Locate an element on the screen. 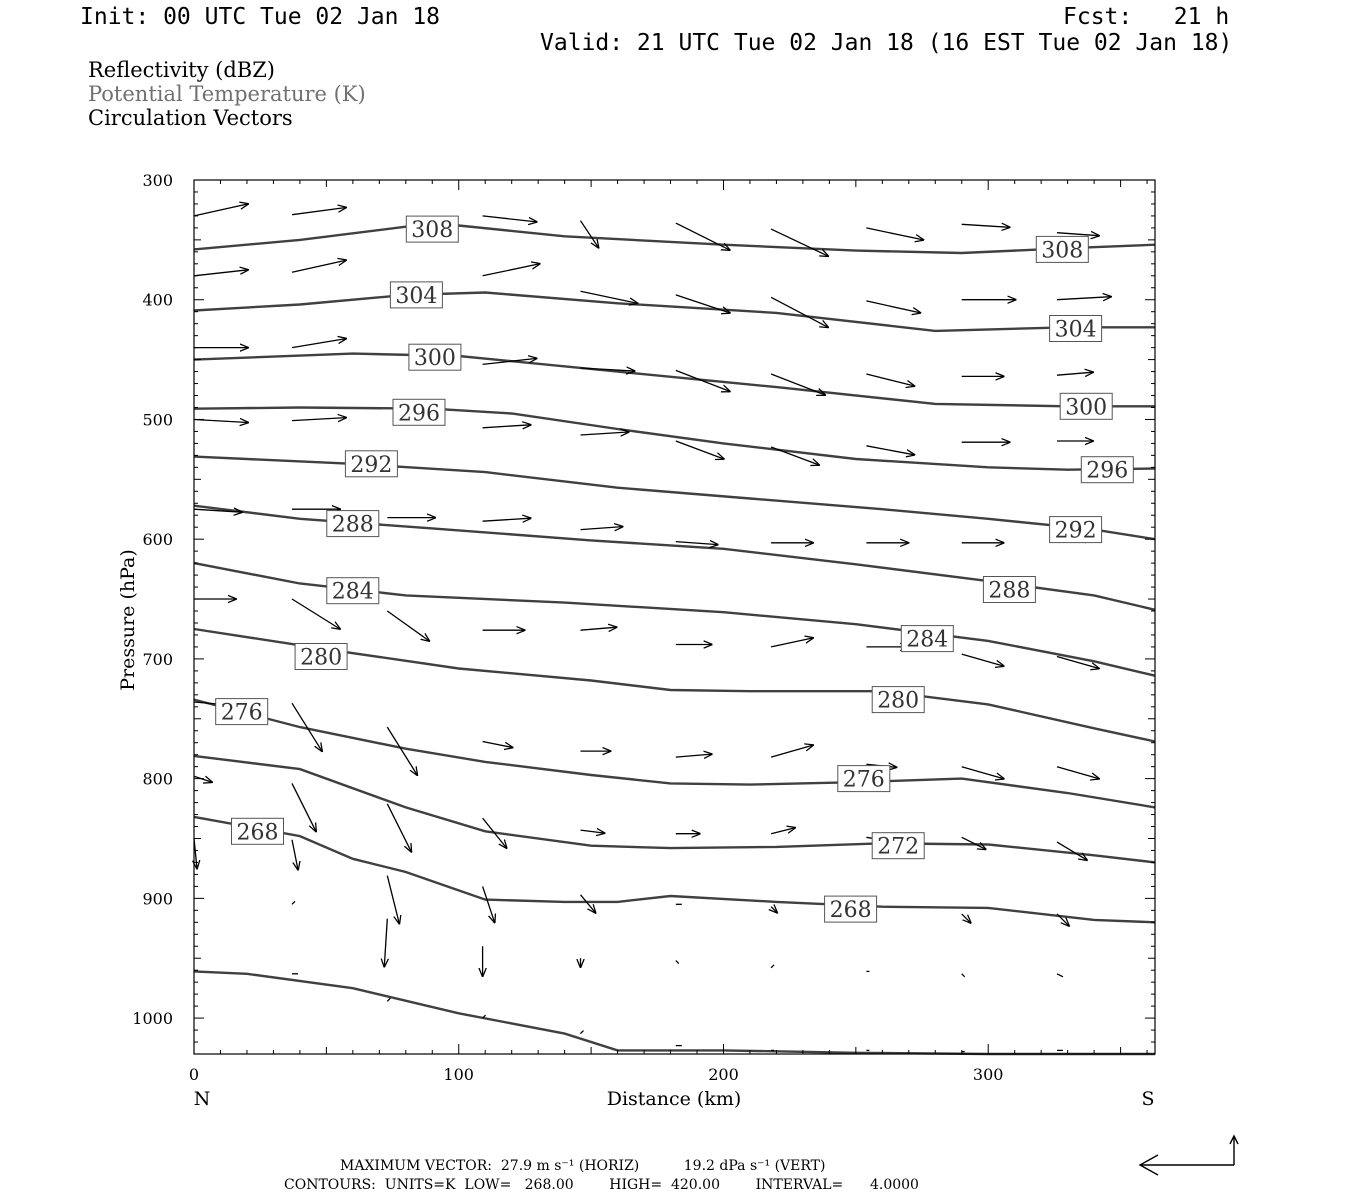 The width and height of the screenshot is (1350, 1200). svg-text: 304 is located at coordinates (416, 296).